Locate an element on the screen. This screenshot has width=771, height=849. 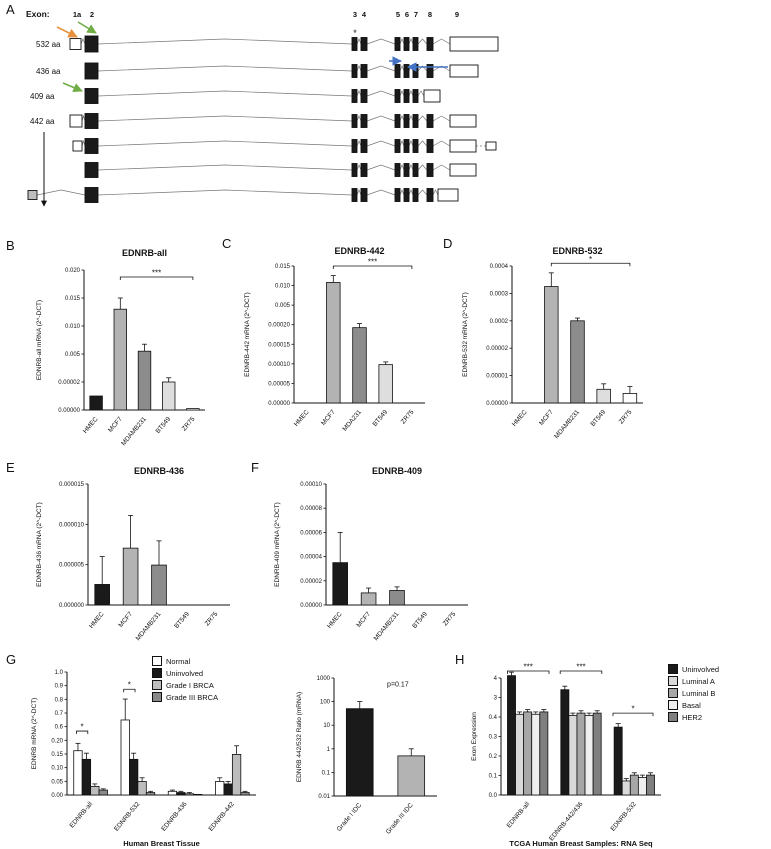
category-label: HMEC is located at coordinates (91, 425).